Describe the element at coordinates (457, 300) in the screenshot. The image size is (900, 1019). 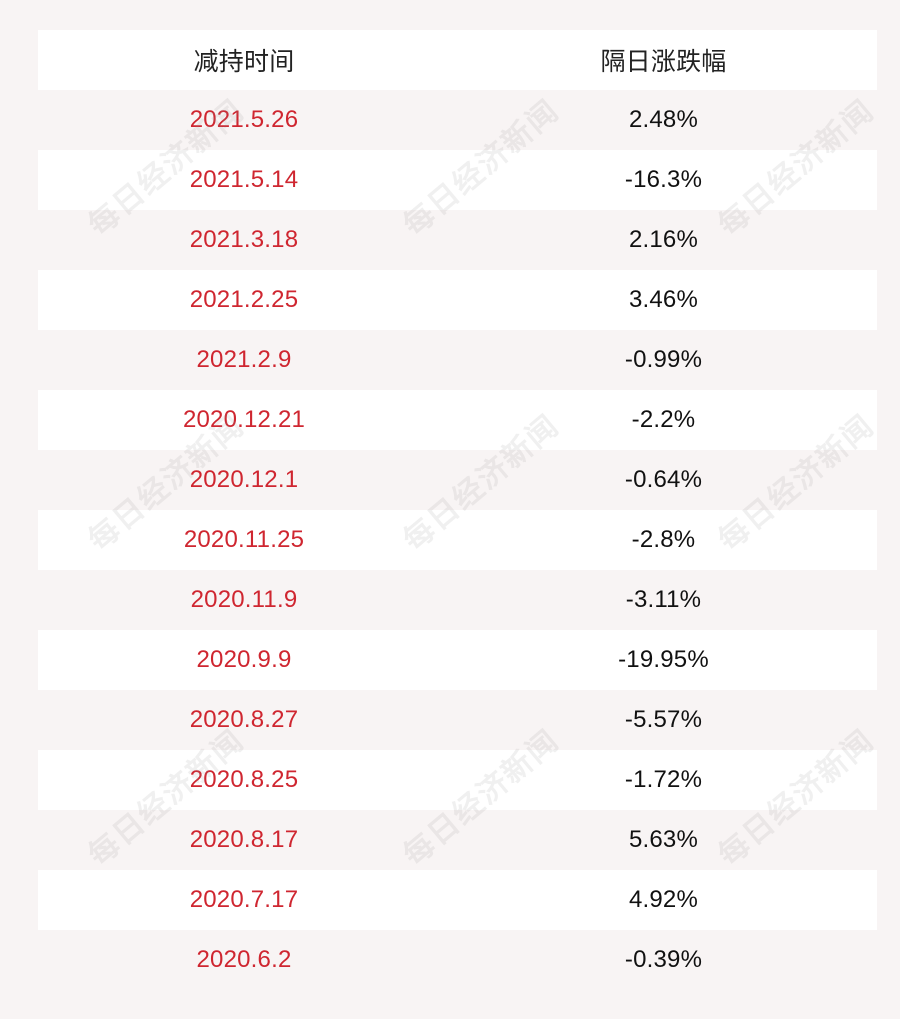
I see `table-row: 2021.2.25 3.46%` at that location.